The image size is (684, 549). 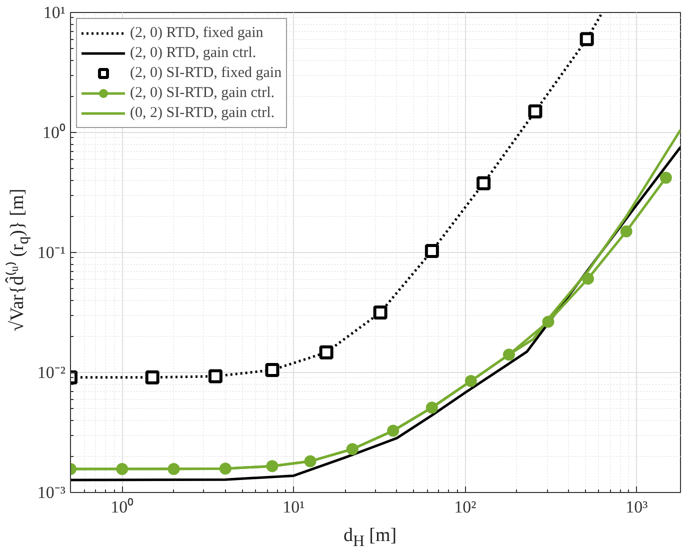 What do you see at coordinates (51, 492) in the screenshot?
I see `y-tick-label: 10⁻³` at bounding box center [51, 492].